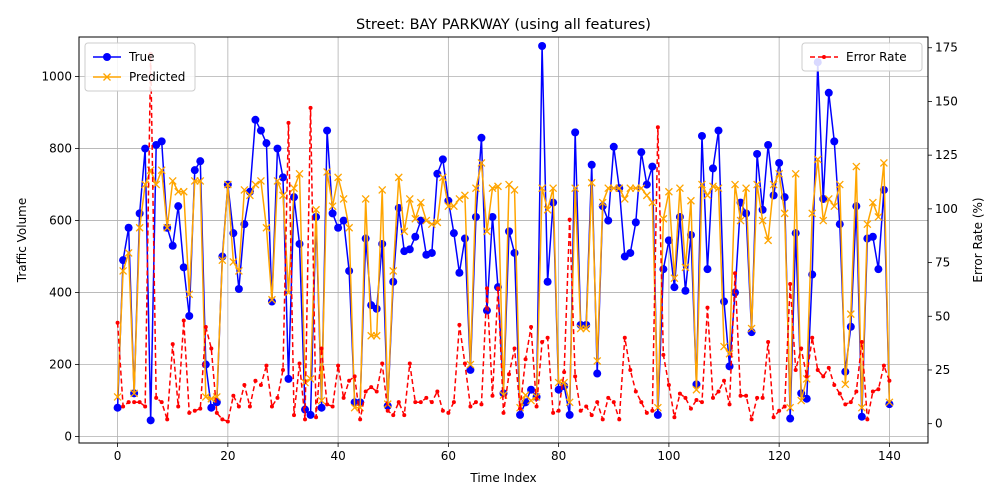 The width and height of the screenshot is (1000, 500). Describe the element at coordinates (140, 67) in the screenshot. I see `legend-left: True Predicted` at that location.